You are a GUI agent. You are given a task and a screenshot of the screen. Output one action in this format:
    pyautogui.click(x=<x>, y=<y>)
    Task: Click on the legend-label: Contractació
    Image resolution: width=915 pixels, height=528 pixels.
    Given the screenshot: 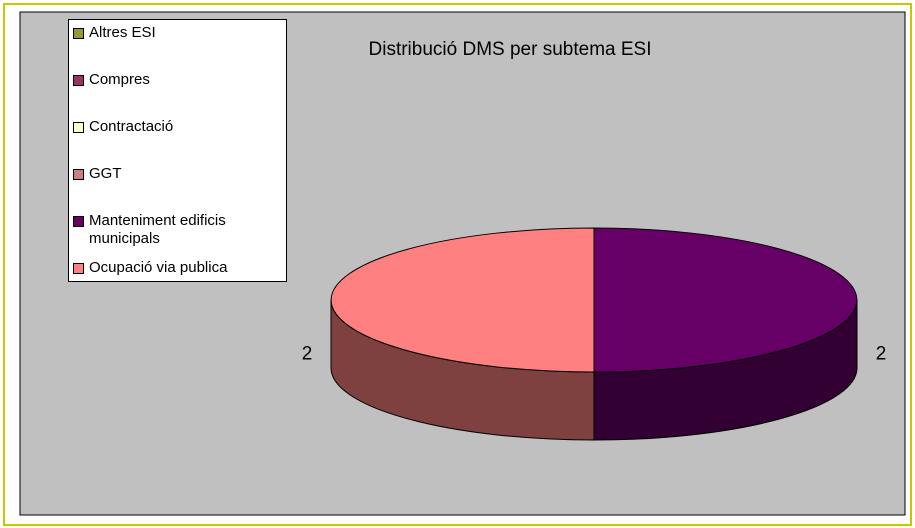 What is the action you would take?
    pyautogui.click(x=131, y=126)
    